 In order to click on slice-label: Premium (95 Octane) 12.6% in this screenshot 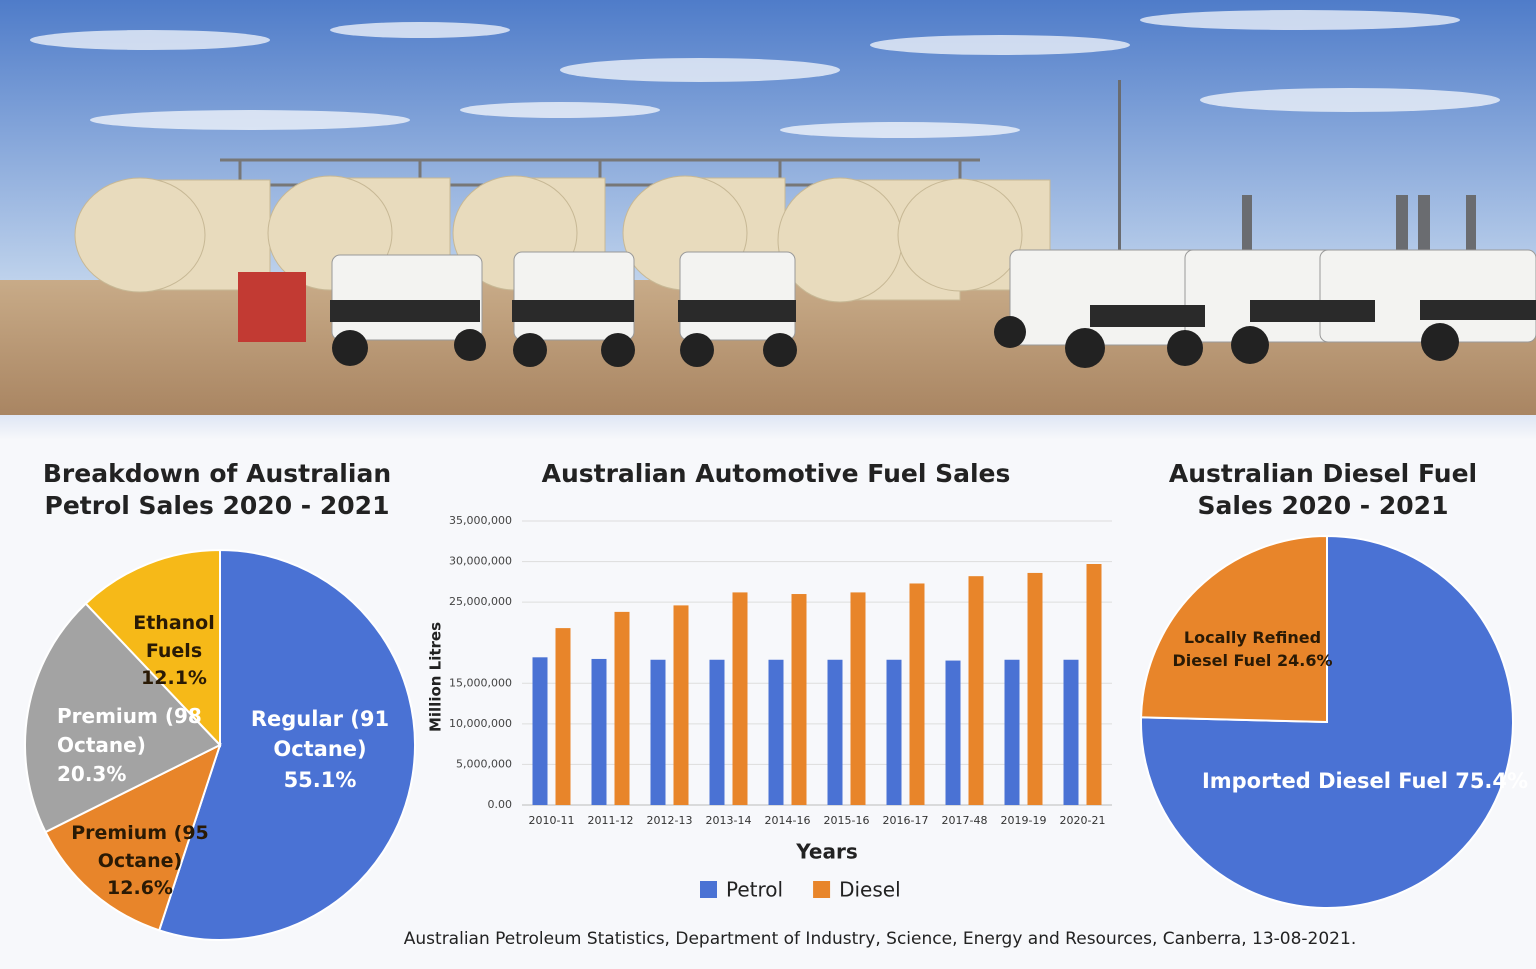, I will do `click(140, 861)`.